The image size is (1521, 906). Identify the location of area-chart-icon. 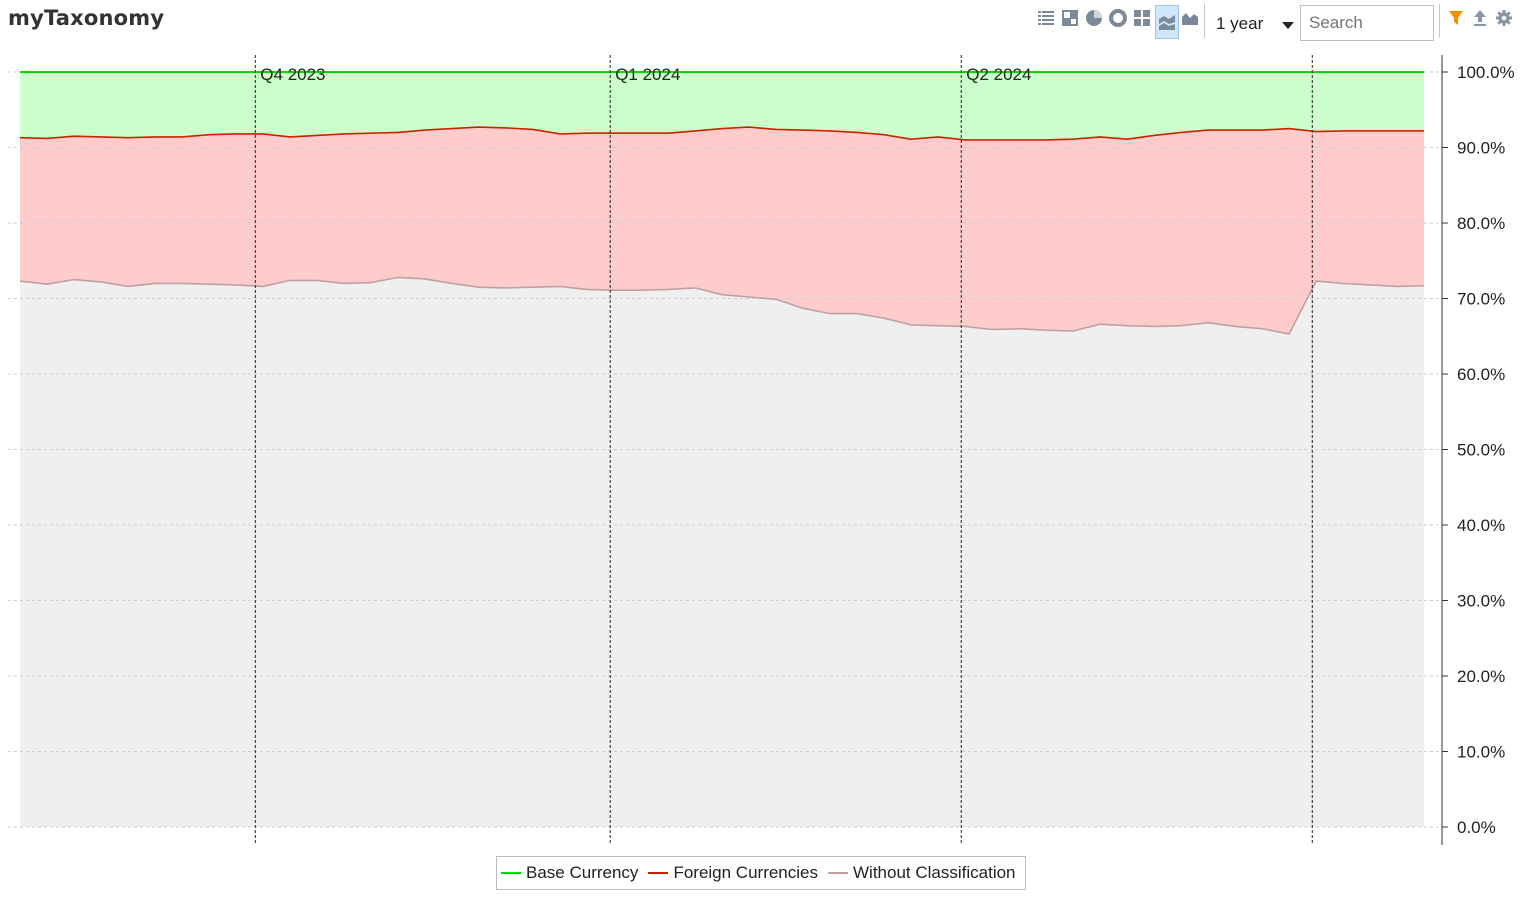
(1190, 18).